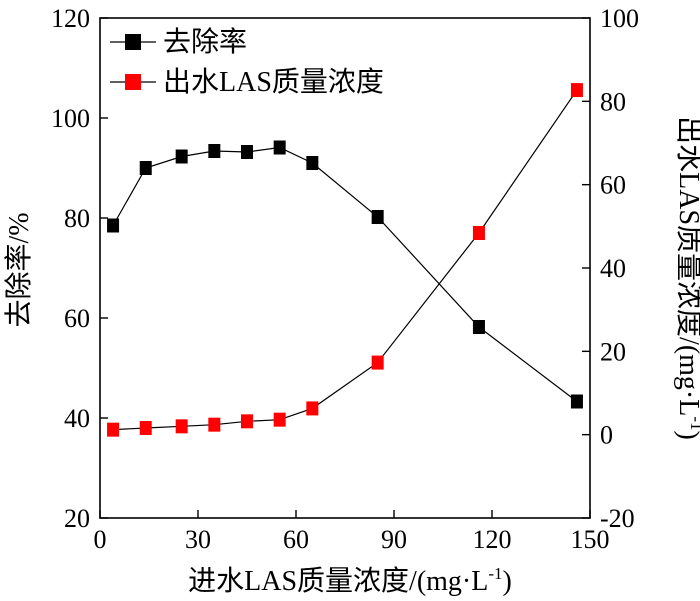 This screenshot has height=601, width=700. Describe the element at coordinates (77, 318) in the screenshot. I see `y-left-tick-label: 60` at that location.